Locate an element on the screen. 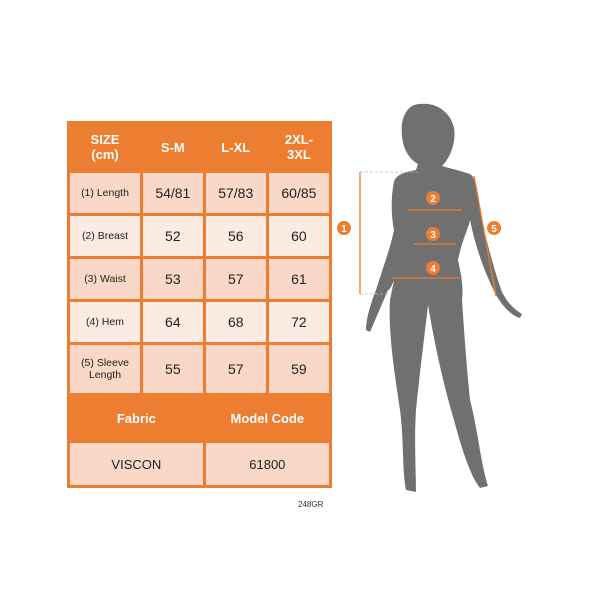 The image size is (600, 600). marker-label: 5 is located at coordinates (494, 229).